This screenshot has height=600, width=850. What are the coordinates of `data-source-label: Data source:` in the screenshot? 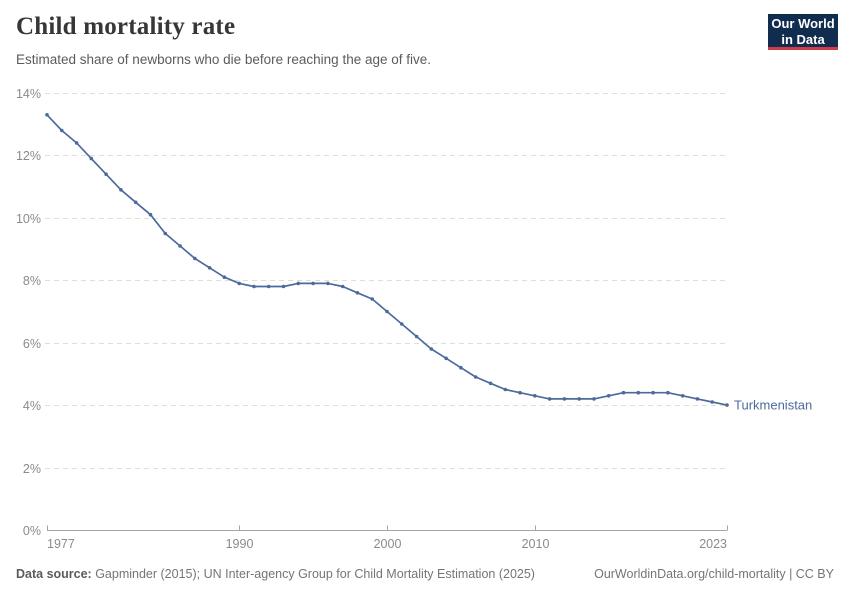 It's located at (54, 574).